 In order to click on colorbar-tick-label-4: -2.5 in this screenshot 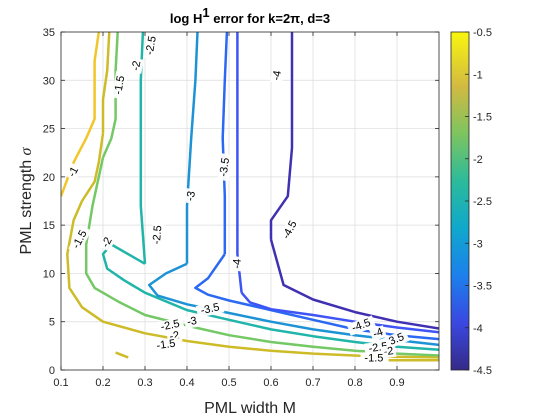, I will do `click(482, 202)`.